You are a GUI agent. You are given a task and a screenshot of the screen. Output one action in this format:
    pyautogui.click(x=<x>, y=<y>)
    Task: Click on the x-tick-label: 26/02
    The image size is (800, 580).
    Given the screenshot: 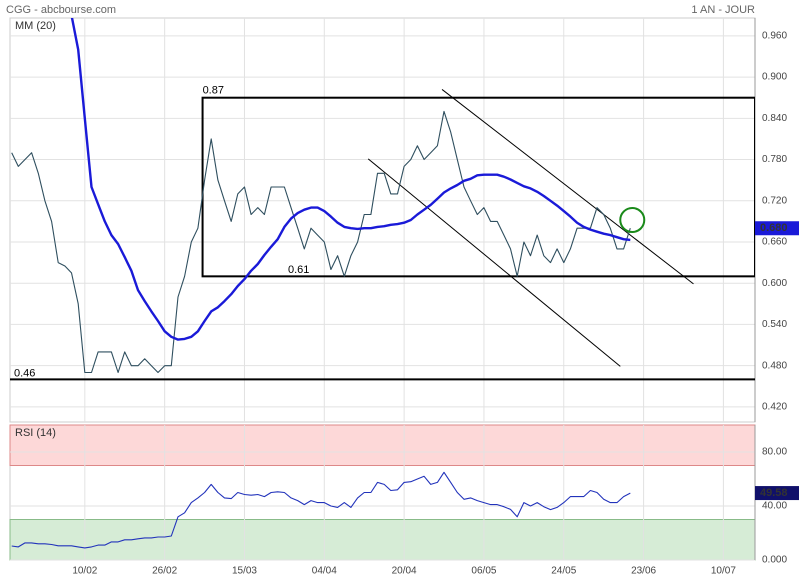 What is the action you would take?
    pyautogui.click(x=164, y=571)
    